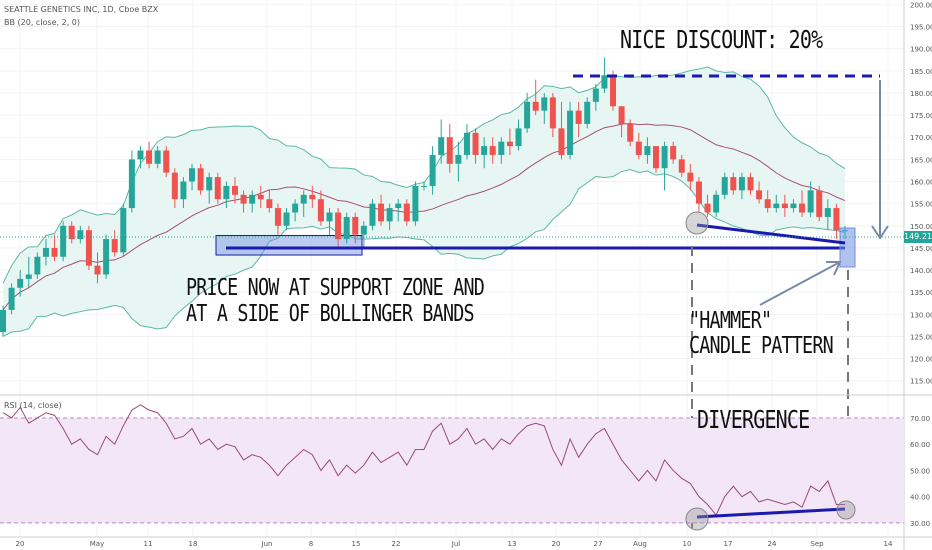 This screenshot has height=550, width=932. Describe the element at coordinates (921, 5) in the screenshot. I see `price-tick-label: 200.00` at that location.